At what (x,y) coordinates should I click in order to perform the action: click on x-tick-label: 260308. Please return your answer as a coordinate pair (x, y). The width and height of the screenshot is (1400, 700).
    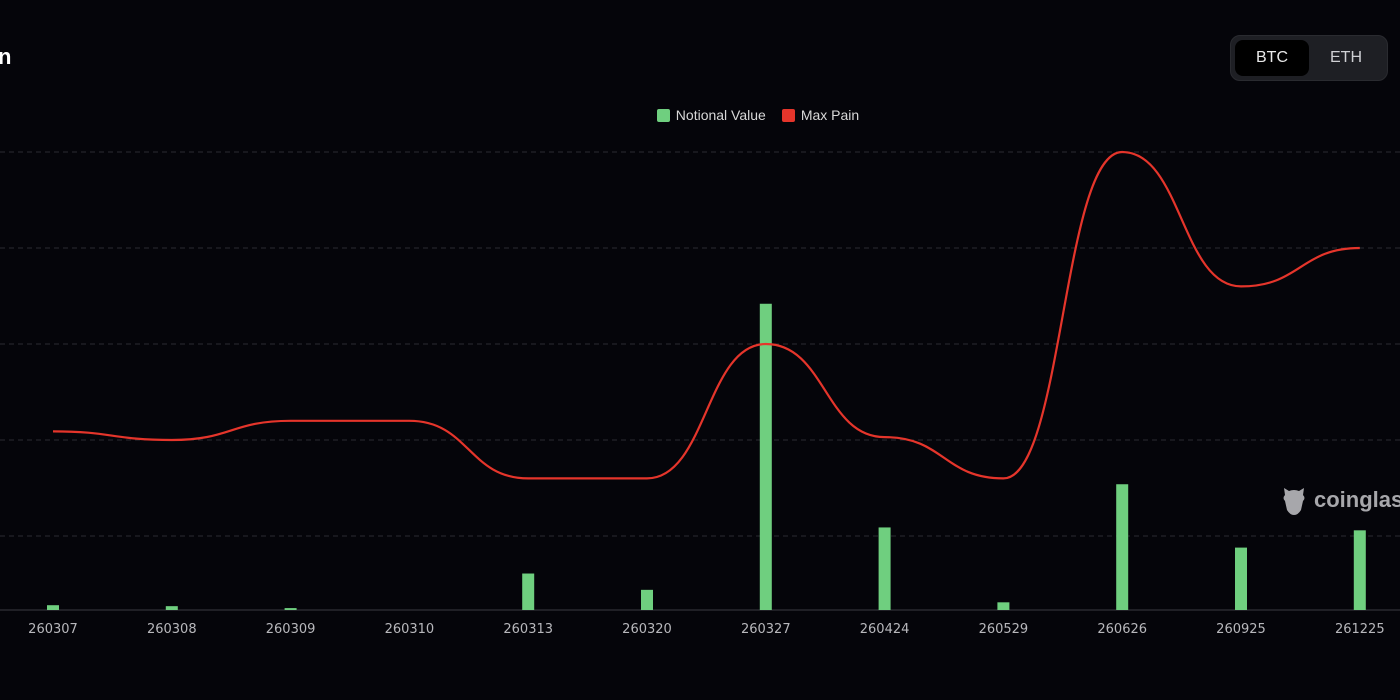
    Looking at the image, I should click on (172, 629).